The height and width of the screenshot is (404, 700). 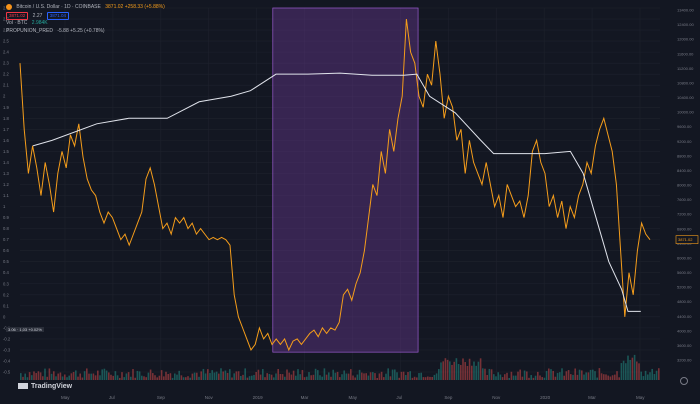 What do you see at coordinates (684, 170) in the screenshot?
I see `right-axis-tick-label: 8400.00` at bounding box center [684, 170].